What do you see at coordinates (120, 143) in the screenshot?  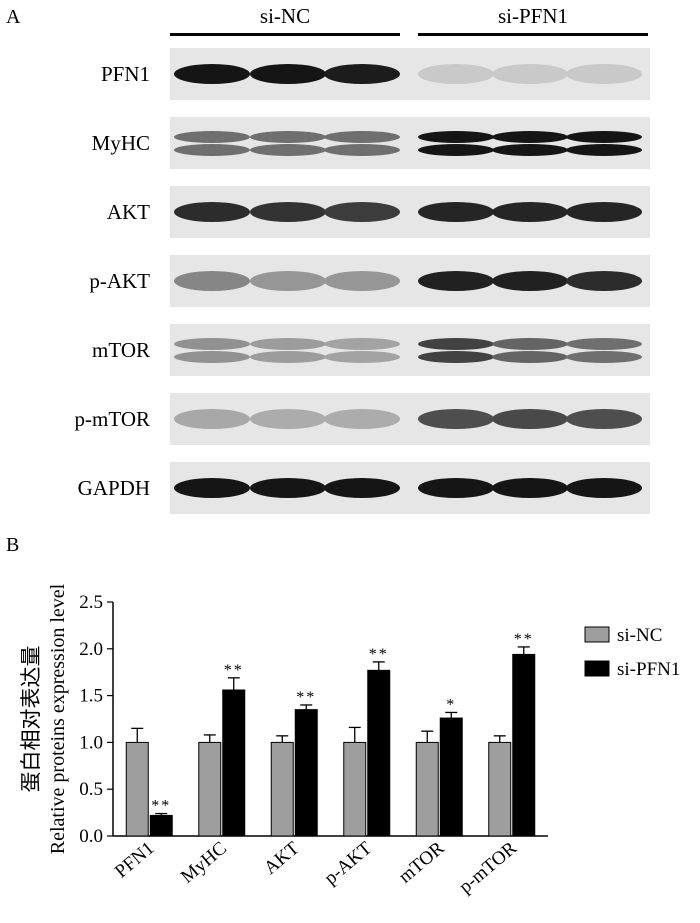 I see `blot-label-myhc: MyHC` at bounding box center [120, 143].